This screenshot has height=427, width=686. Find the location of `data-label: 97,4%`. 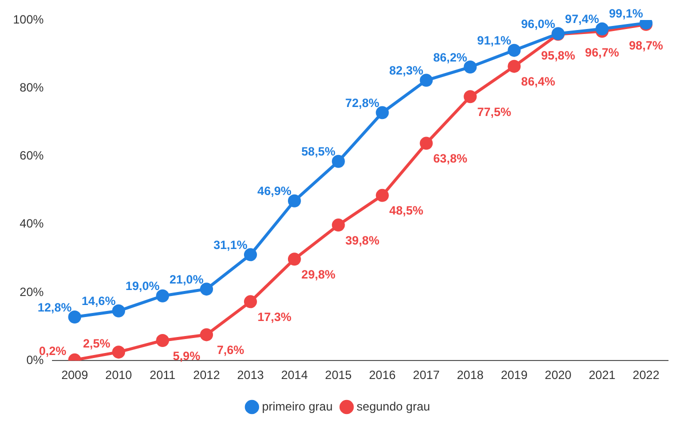

data-label: 97,4% is located at coordinates (582, 19).